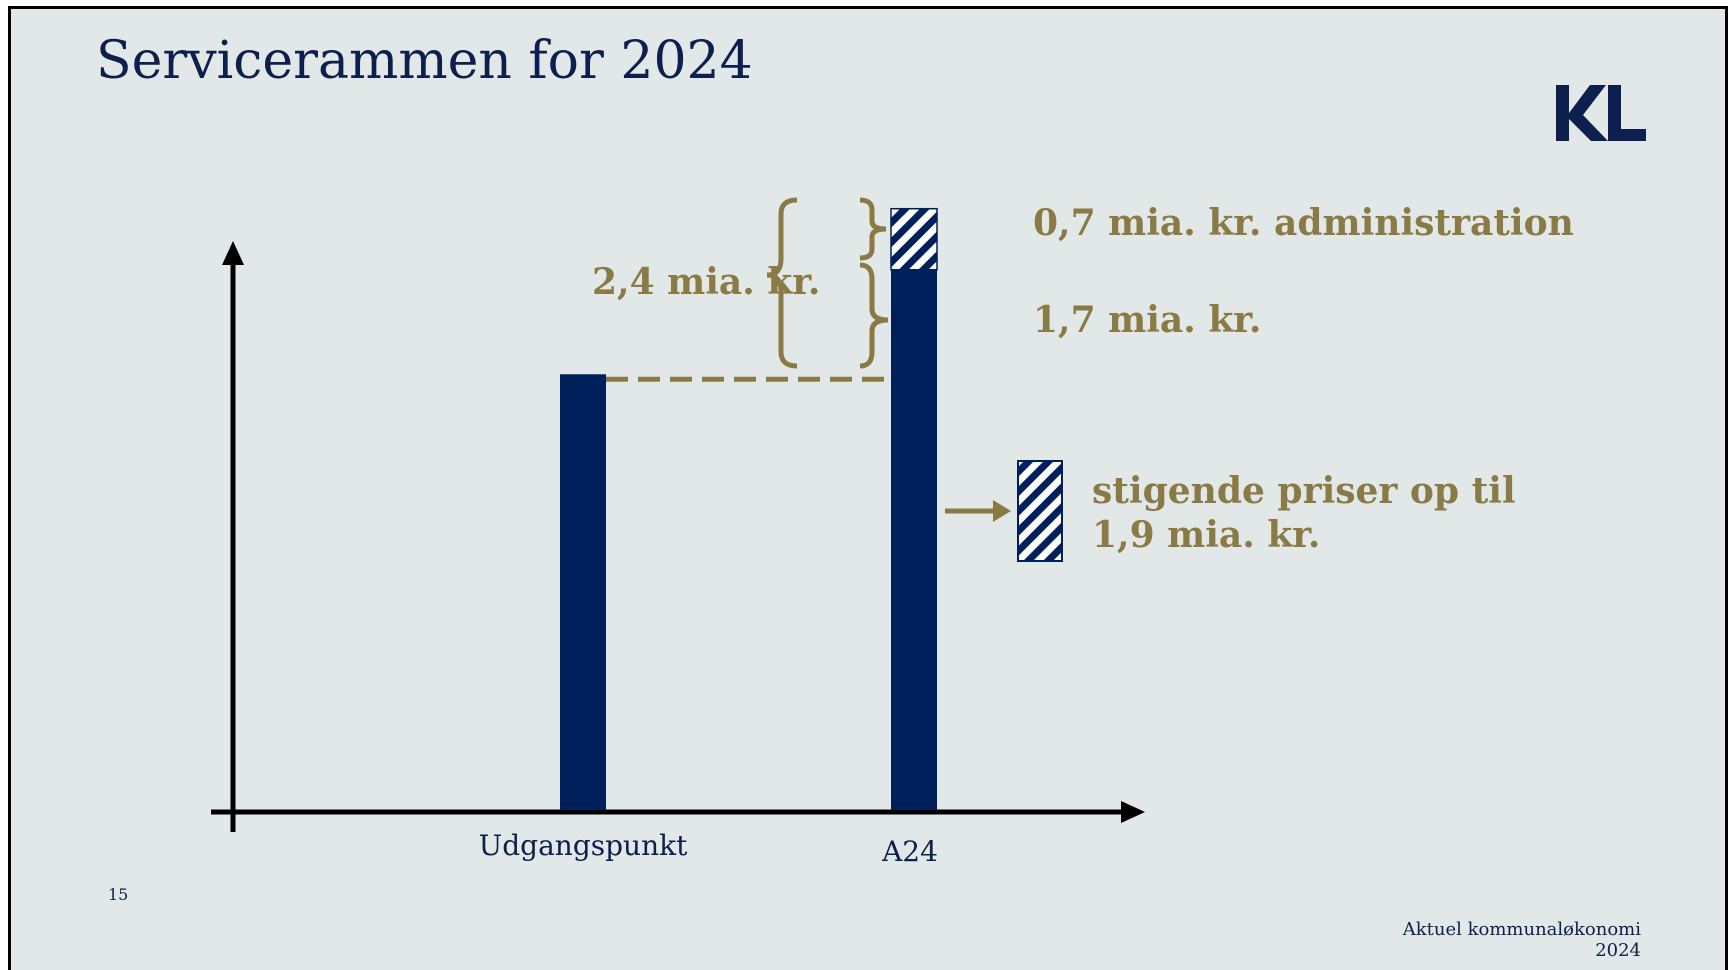 This screenshot has width=1734, height=970. I want to click on bar-a24, so click(914, 539).